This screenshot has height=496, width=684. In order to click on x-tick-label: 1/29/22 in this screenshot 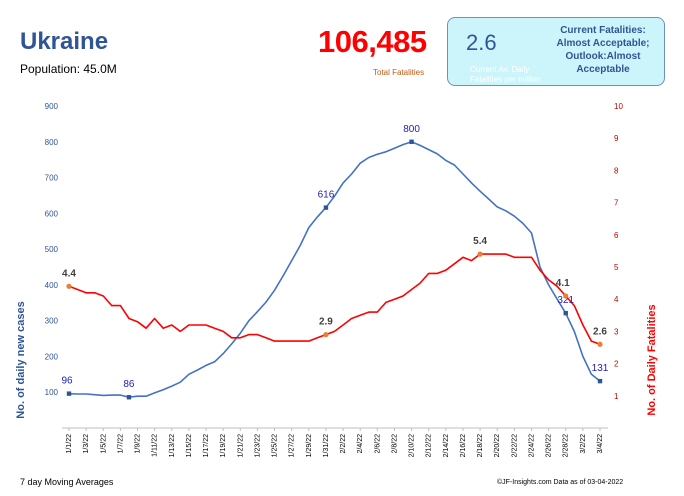, I will do `click(309, 445)`.